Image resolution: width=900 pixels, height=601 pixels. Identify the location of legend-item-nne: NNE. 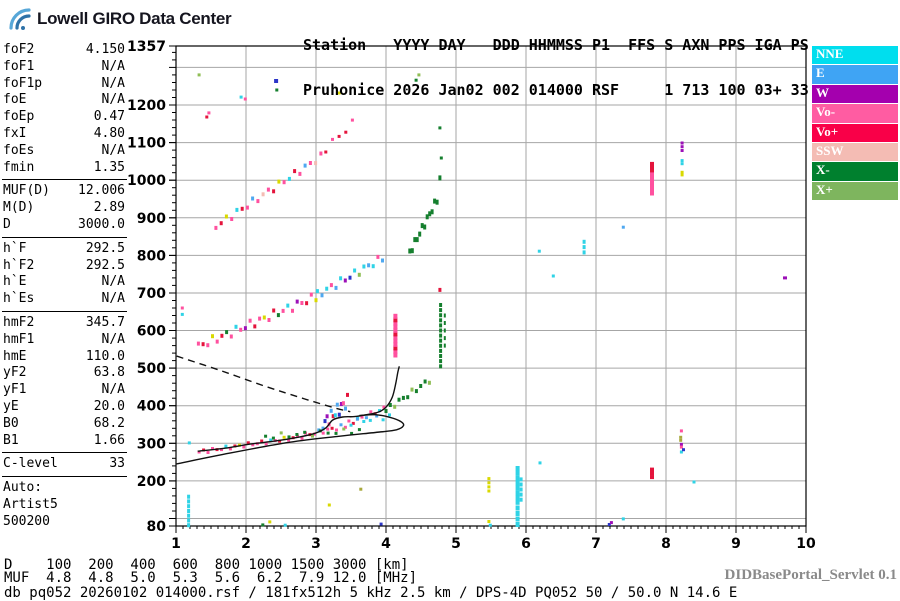
(855, 55).